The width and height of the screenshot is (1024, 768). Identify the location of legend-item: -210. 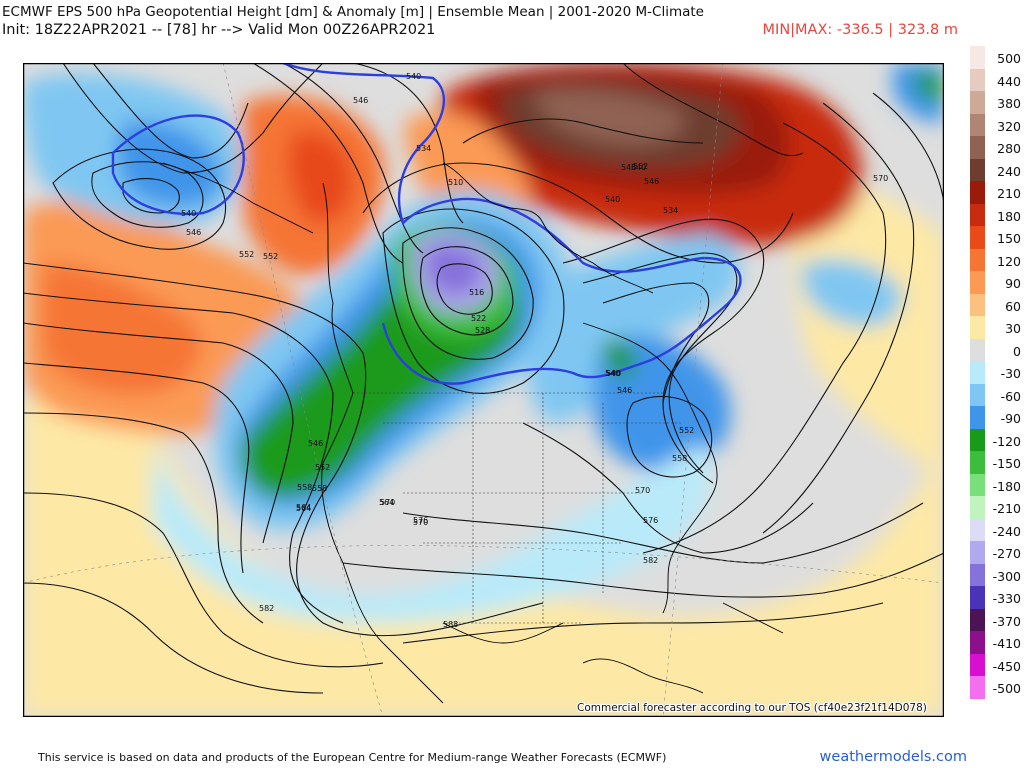
(996, 507).